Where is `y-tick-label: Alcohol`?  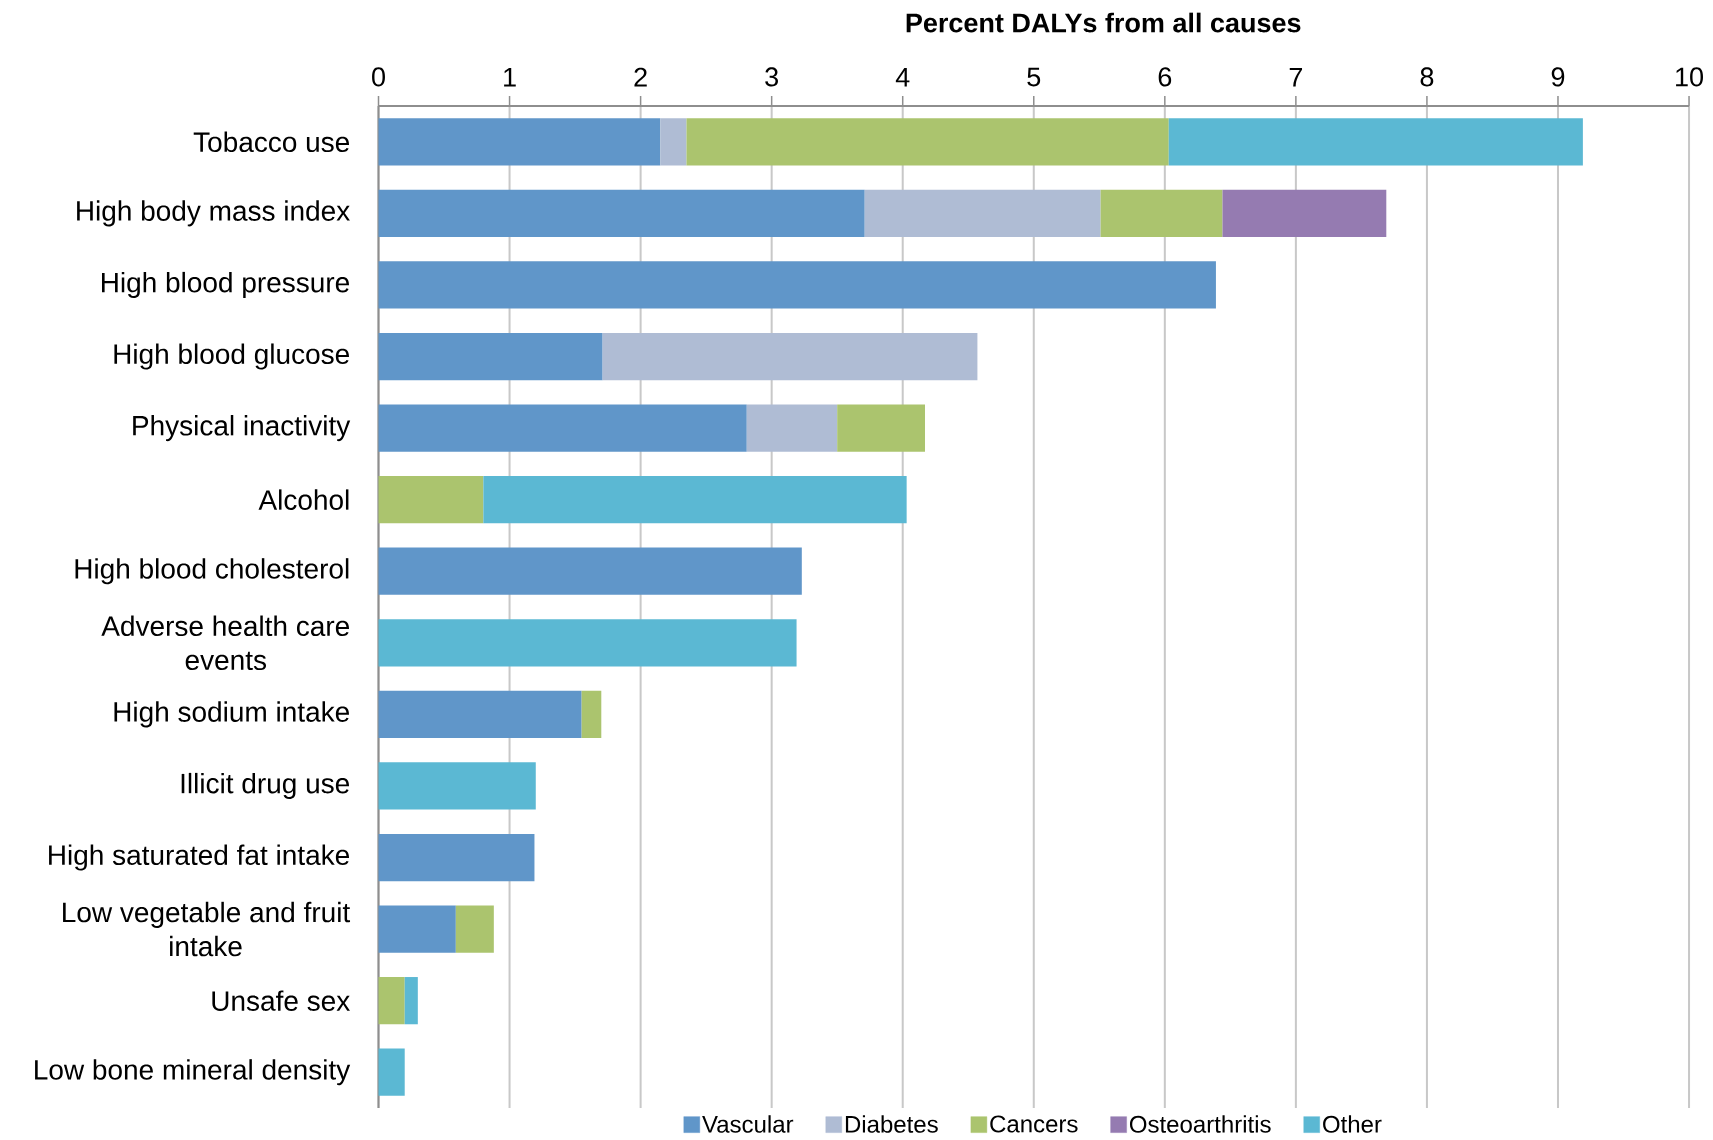 y-tick-label: Alcohol is located at coordinates (303, 499).